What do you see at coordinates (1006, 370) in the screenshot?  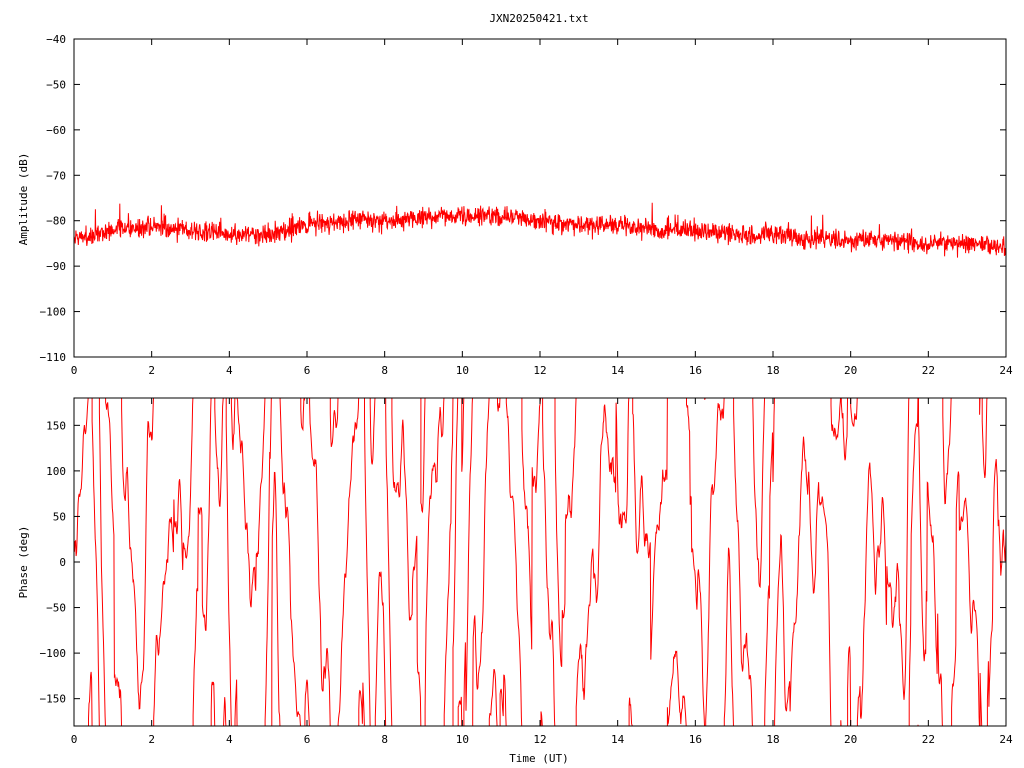 I see `amplitude-x-tick-label: 24` at bounding box center [1006, 370].